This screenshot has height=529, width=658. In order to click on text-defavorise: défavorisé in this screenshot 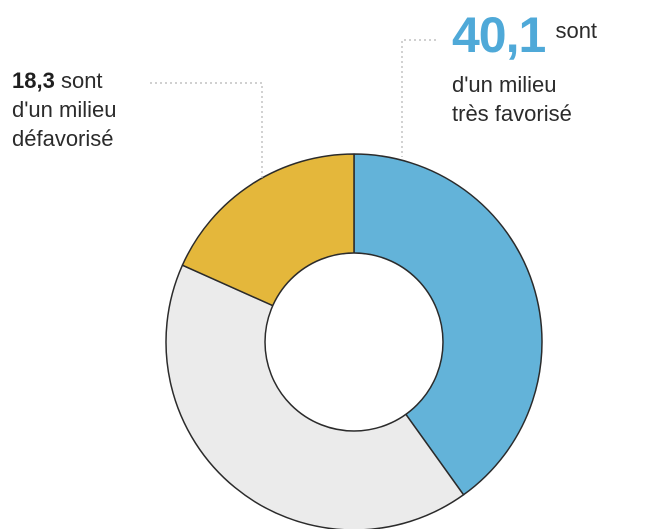, I will do `click(63, 138)`.